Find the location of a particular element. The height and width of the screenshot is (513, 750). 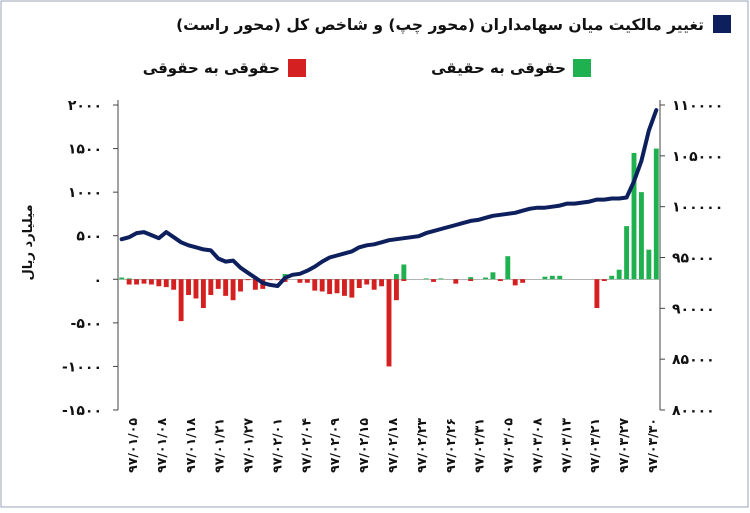

x-tick-label: ۹۷/۰۱/۲۷ is located at coordinates (248, 445).